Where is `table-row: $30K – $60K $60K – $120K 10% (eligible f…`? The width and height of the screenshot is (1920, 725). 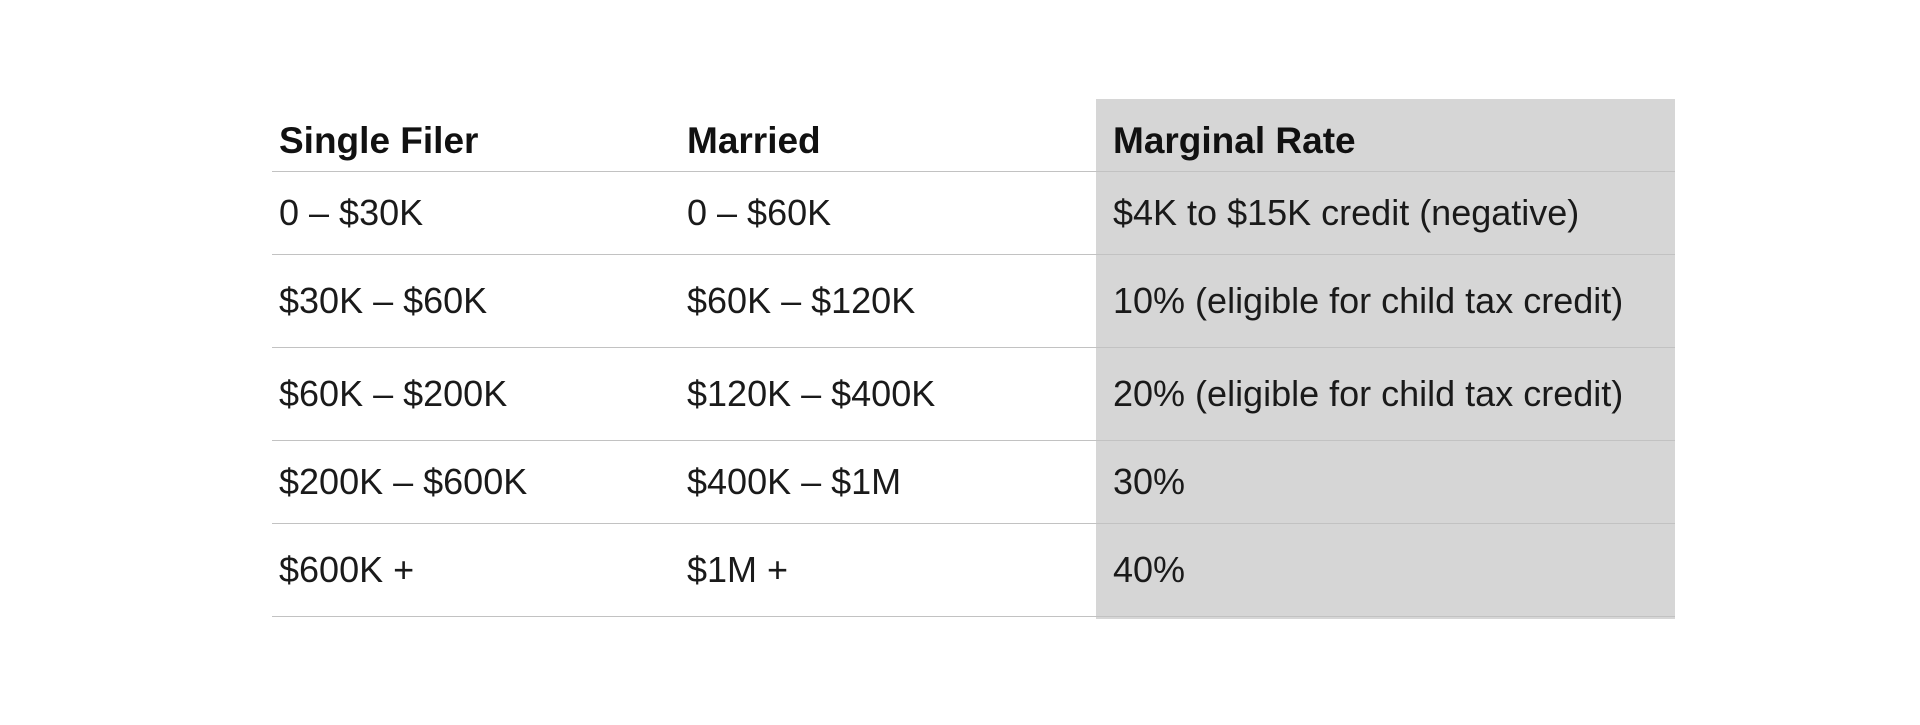
table-row: $30K – $60K $60K – $120K 10% (eligible f… is located at coordinates (973, 301).